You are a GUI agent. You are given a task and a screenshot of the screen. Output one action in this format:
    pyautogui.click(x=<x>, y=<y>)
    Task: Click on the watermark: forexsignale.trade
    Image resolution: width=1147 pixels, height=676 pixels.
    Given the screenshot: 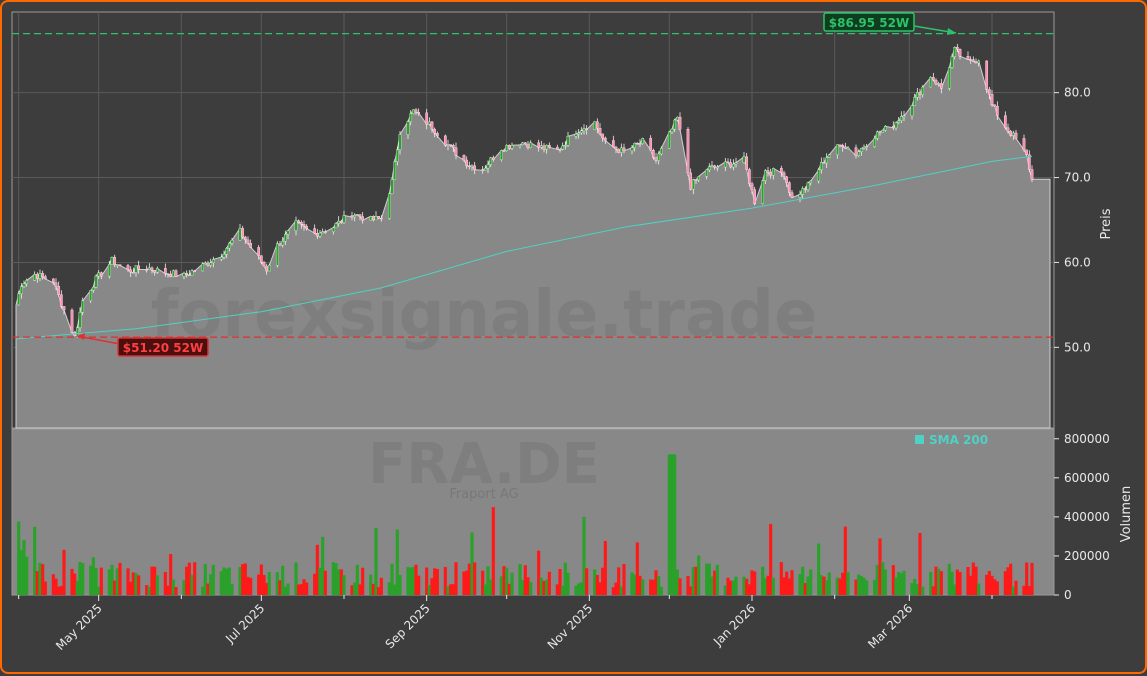 What is the action you would take?
    pyautogui.click(x=484, y=315)
    